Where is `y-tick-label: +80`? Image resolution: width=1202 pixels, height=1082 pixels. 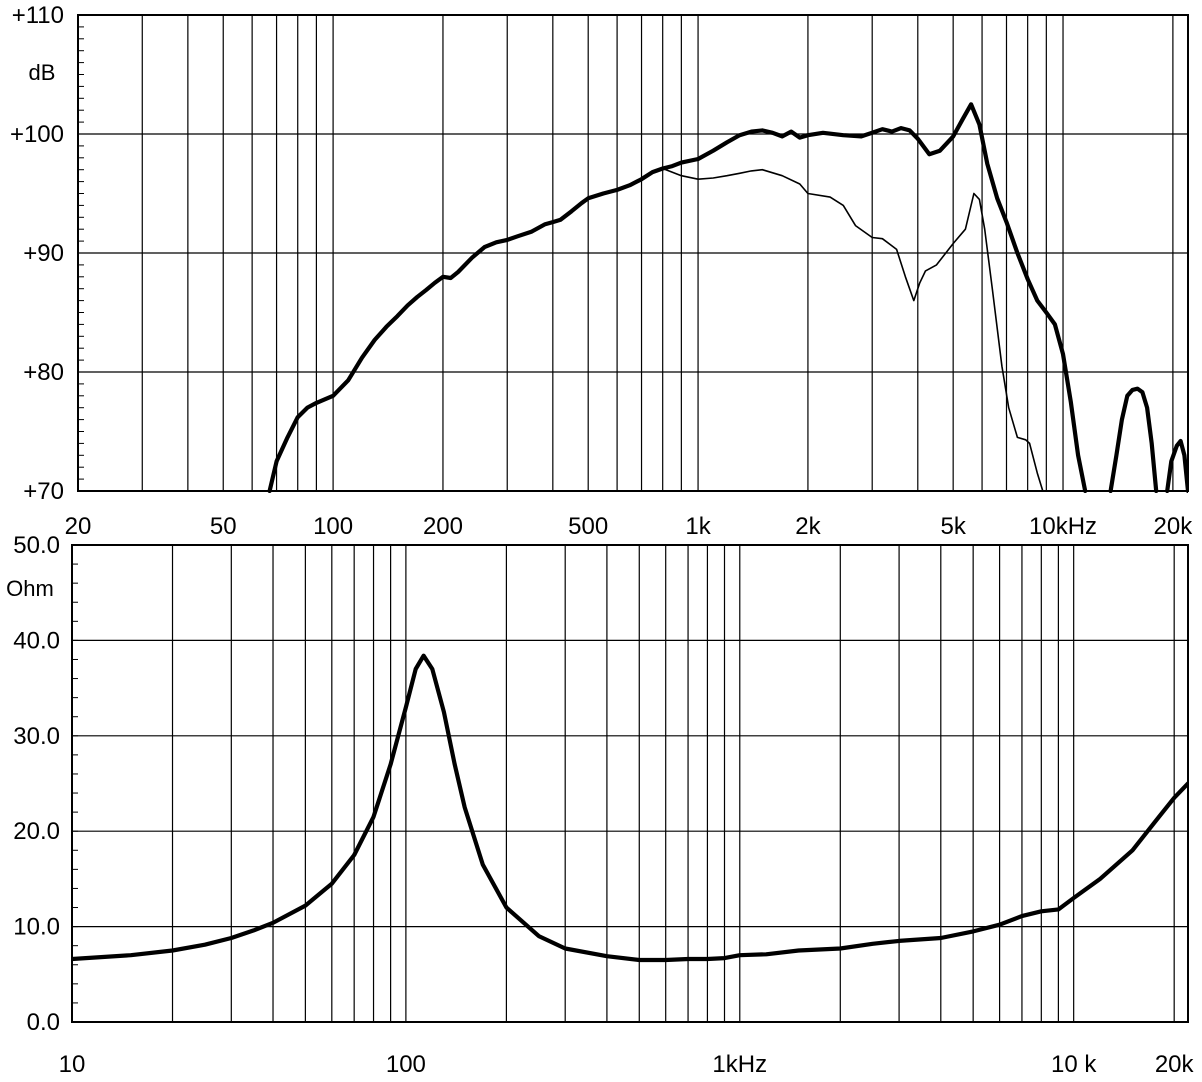 y-tick-label: +80 is located at coordinates (43, 372).